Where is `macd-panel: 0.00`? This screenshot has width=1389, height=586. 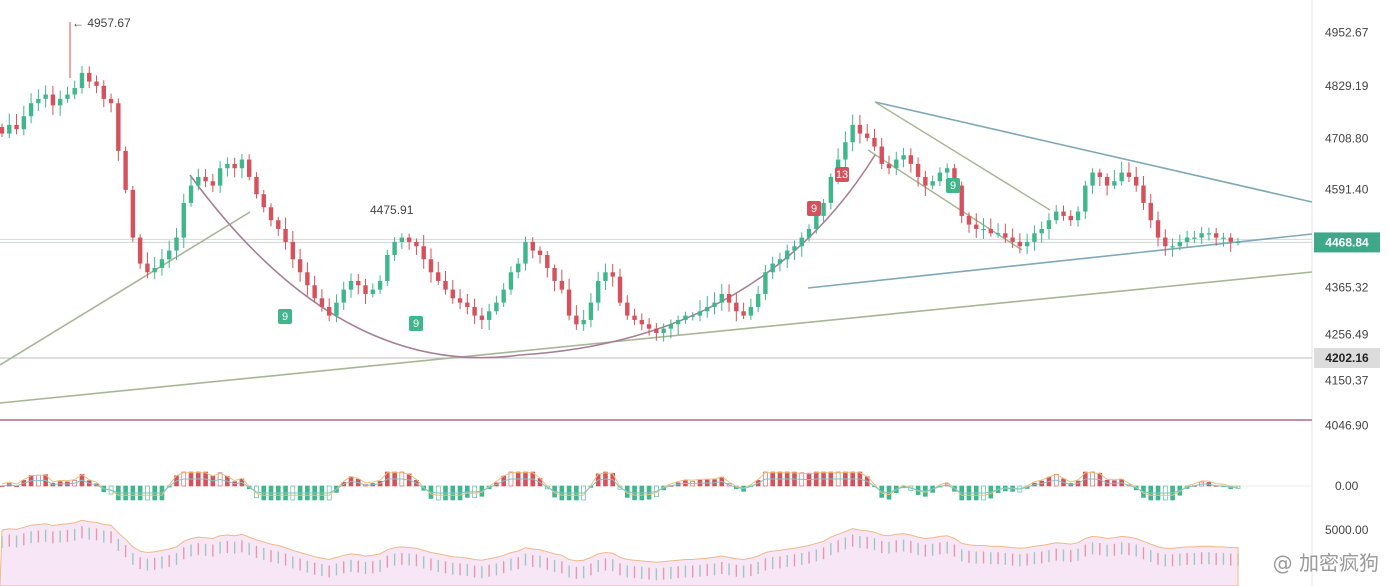
macd-panel: 0.00 is located at coordinates (679, 486).